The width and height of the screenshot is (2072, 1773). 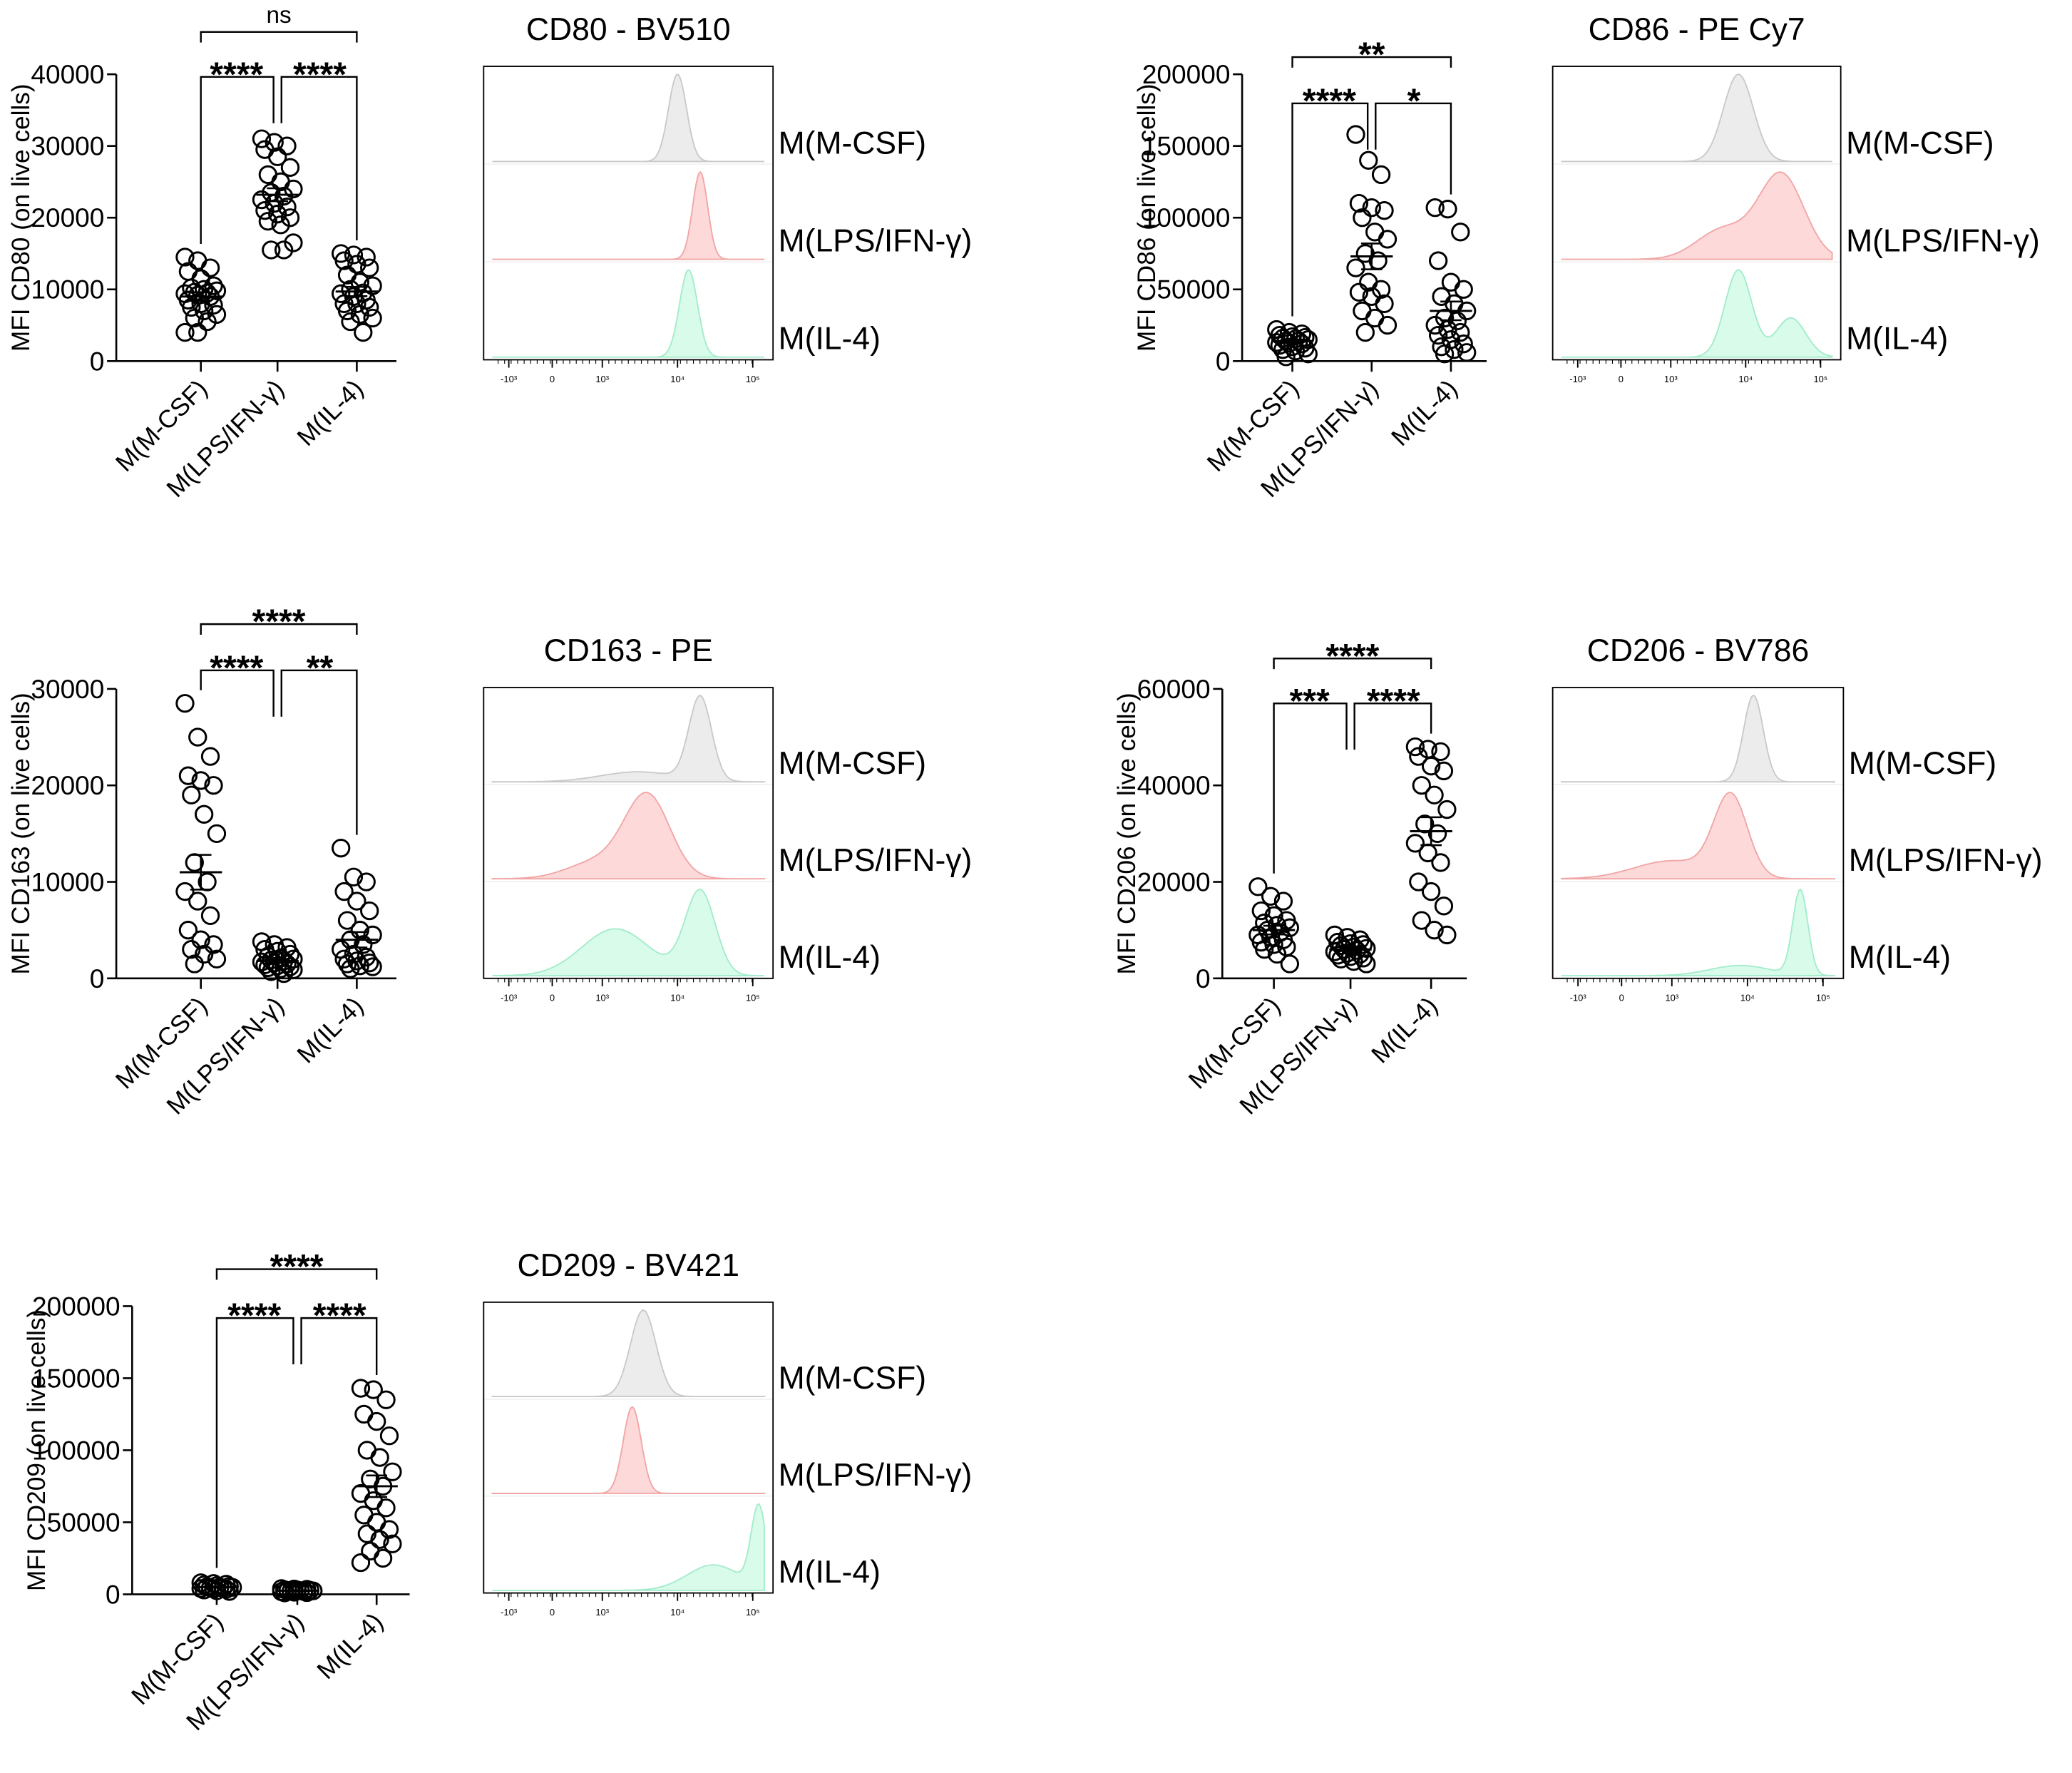 What do you see at coordinates (1697, 30) in the screenshot?
I see `histogram-title: CD86 - PE Cy7` at bounding box center [1697, 30].